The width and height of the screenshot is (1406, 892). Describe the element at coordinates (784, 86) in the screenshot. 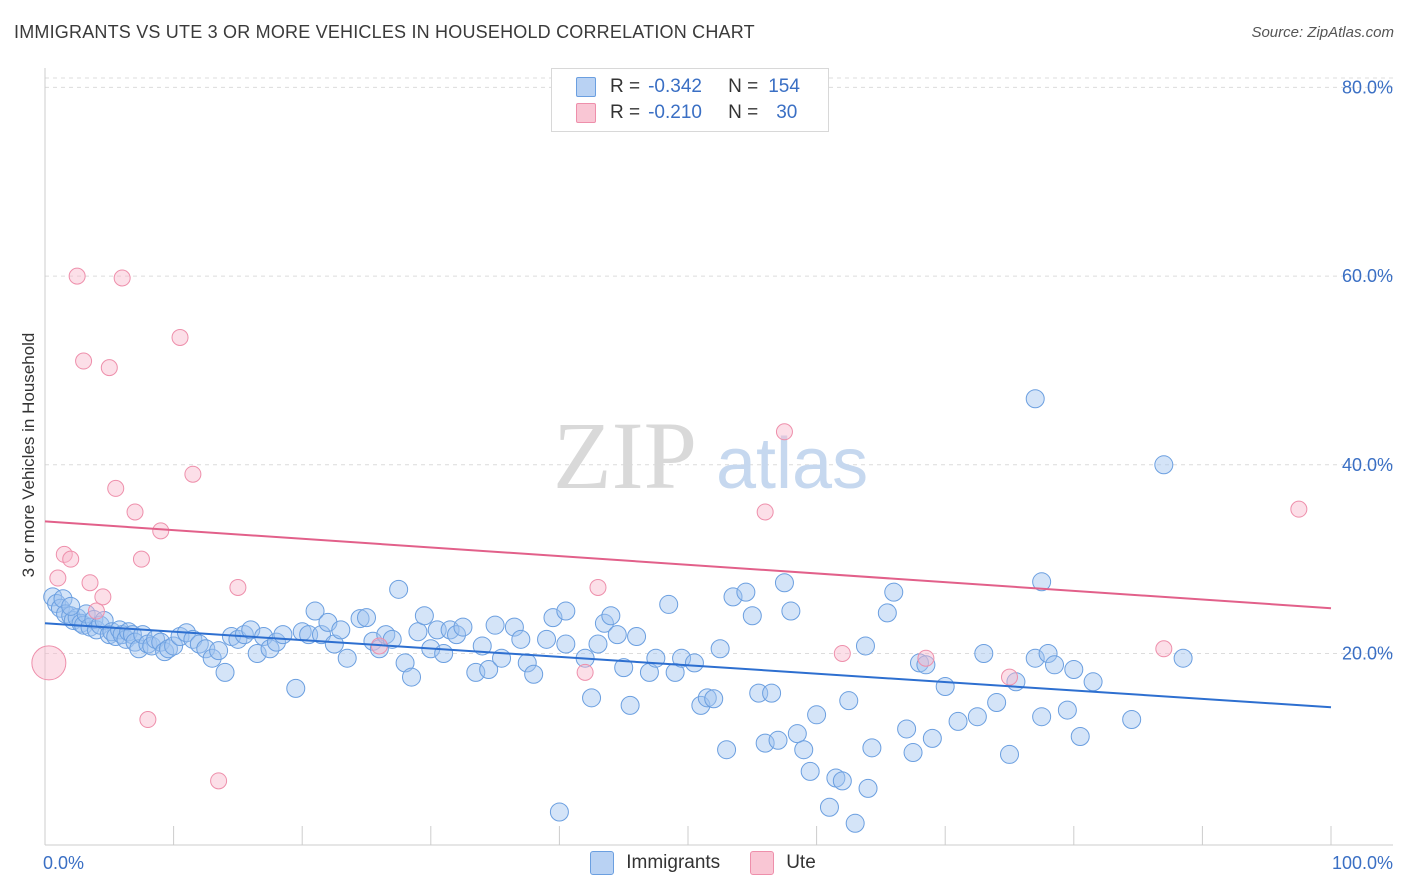

I see `n-value: 154` at that location.